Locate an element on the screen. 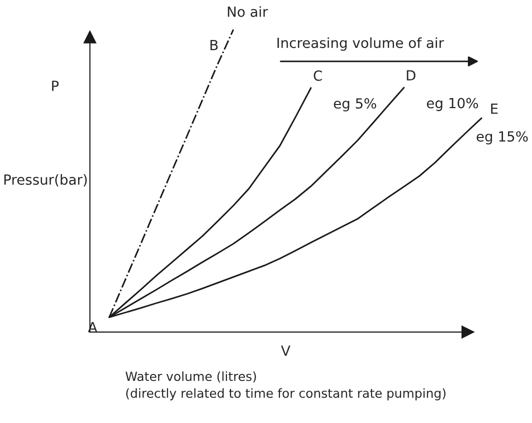 This screenshot has width=532, height=423. text: P is located at coordinates (55, 85).